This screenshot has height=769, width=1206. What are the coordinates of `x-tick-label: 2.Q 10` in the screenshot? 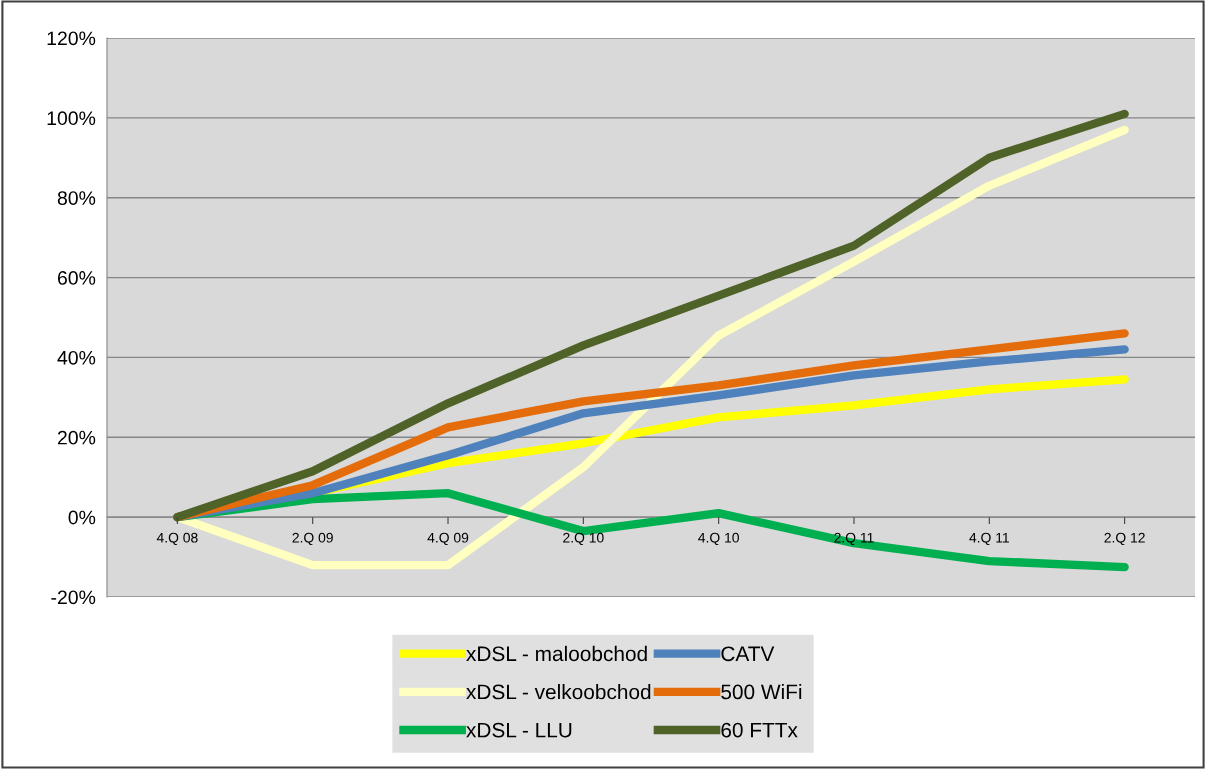 It's located at (583, 539).